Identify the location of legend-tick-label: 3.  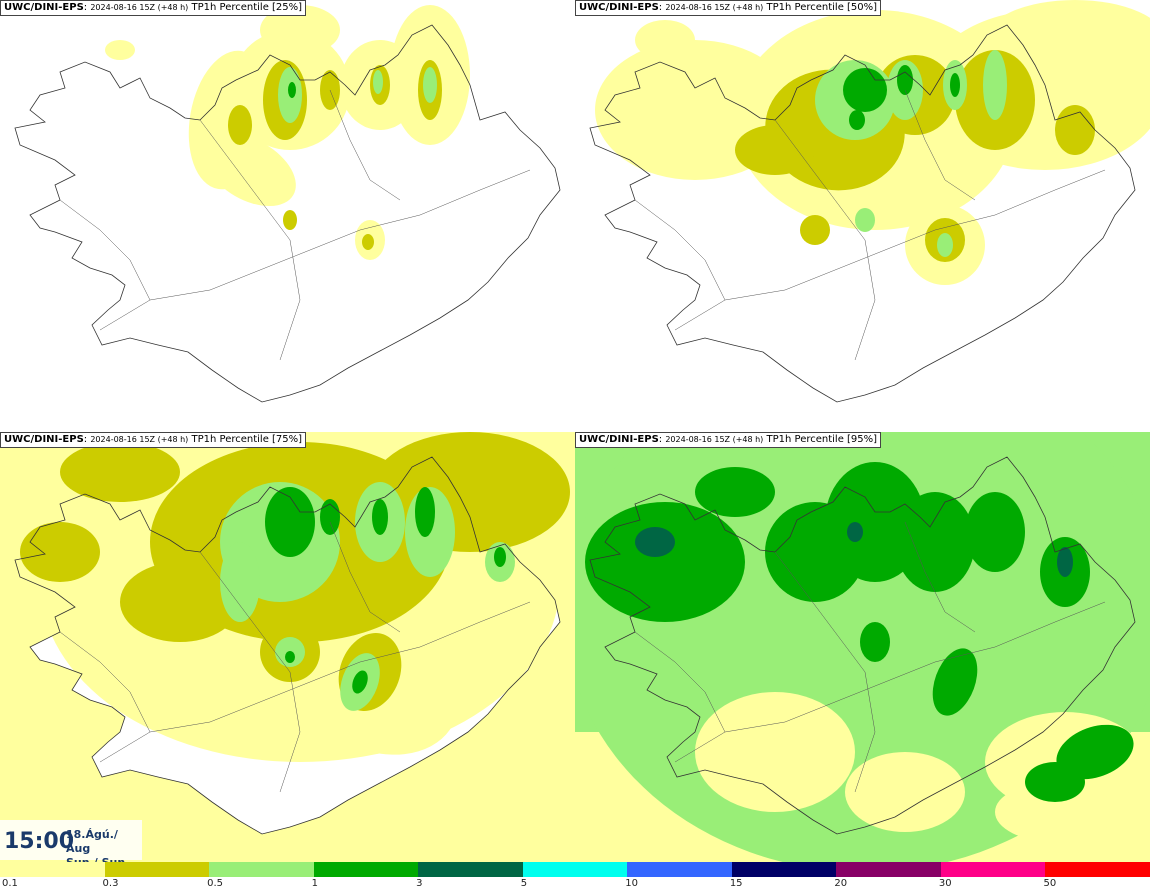
(419, 883).